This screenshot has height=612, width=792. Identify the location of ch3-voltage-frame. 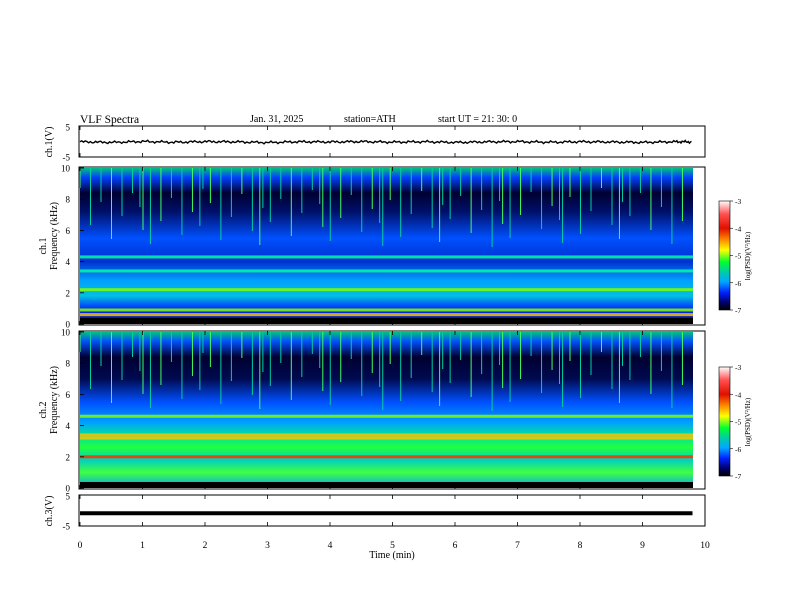
(392, 510).